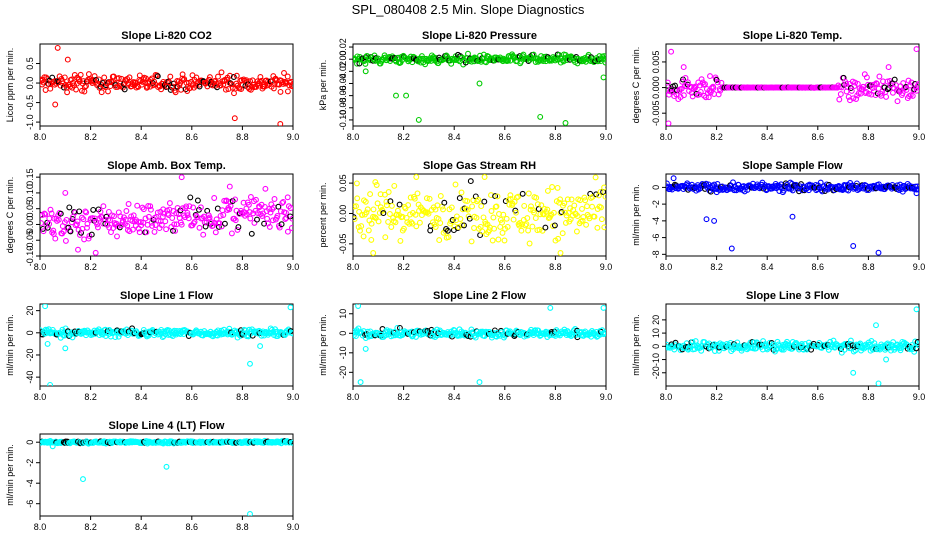 This screenshot has height=540, width=936. Describe the element at coordinates (343, 108) in the screenshot. I see `y-tick-label: -0.08` at that location.